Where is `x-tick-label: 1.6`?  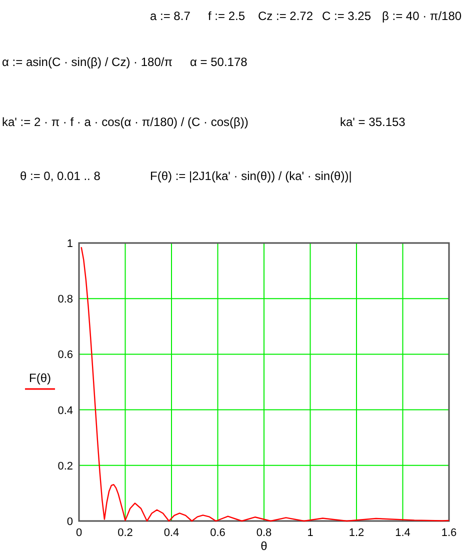 x-tick-label: 1.6 is located at coordinates (449, 533).